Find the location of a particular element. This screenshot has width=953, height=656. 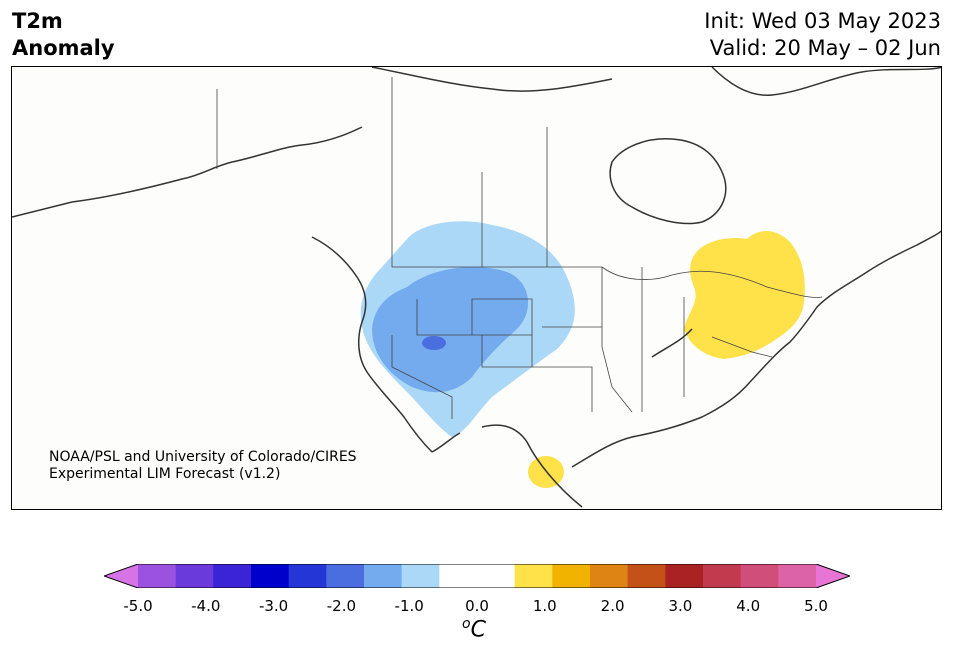

colorbar-tick-label: 0.0 is located at coordinates (477, 606).